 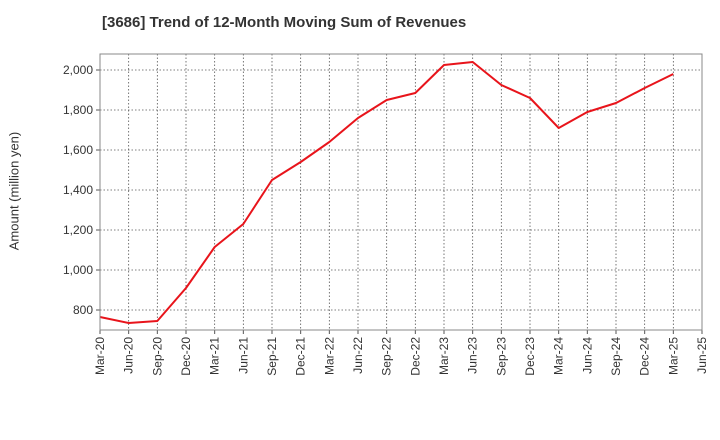 What do you see at coordinates (358, 355) in the screenshot?
I see `x-tick-label: Jun-22` at bounding box center [358, 355].